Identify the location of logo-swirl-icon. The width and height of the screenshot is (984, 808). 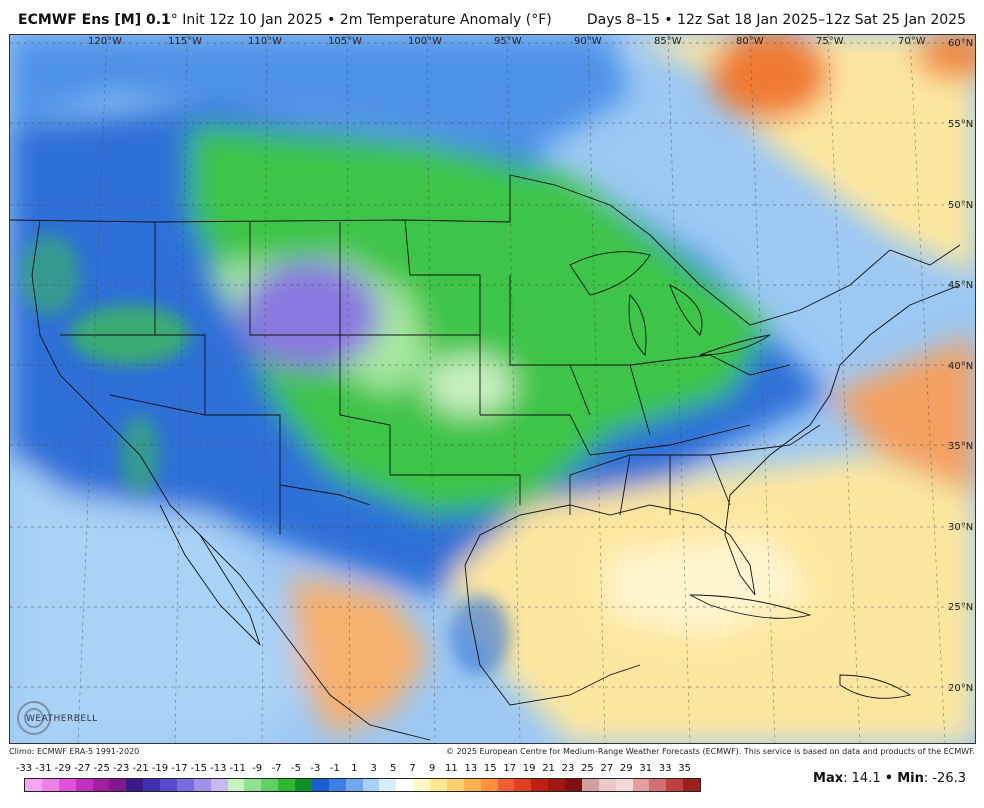
(34, 718).